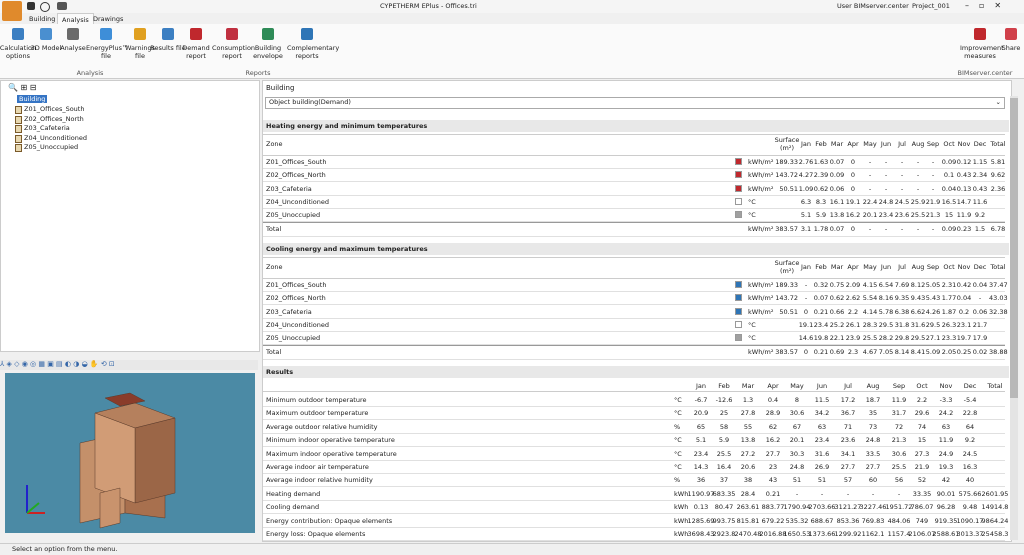 This screenshot has height=555, width=1024. What do you see at coordinates (787, 144) in the screenshot?
I see `column-header: Surface (m²)` at bounding box center [787, 144].